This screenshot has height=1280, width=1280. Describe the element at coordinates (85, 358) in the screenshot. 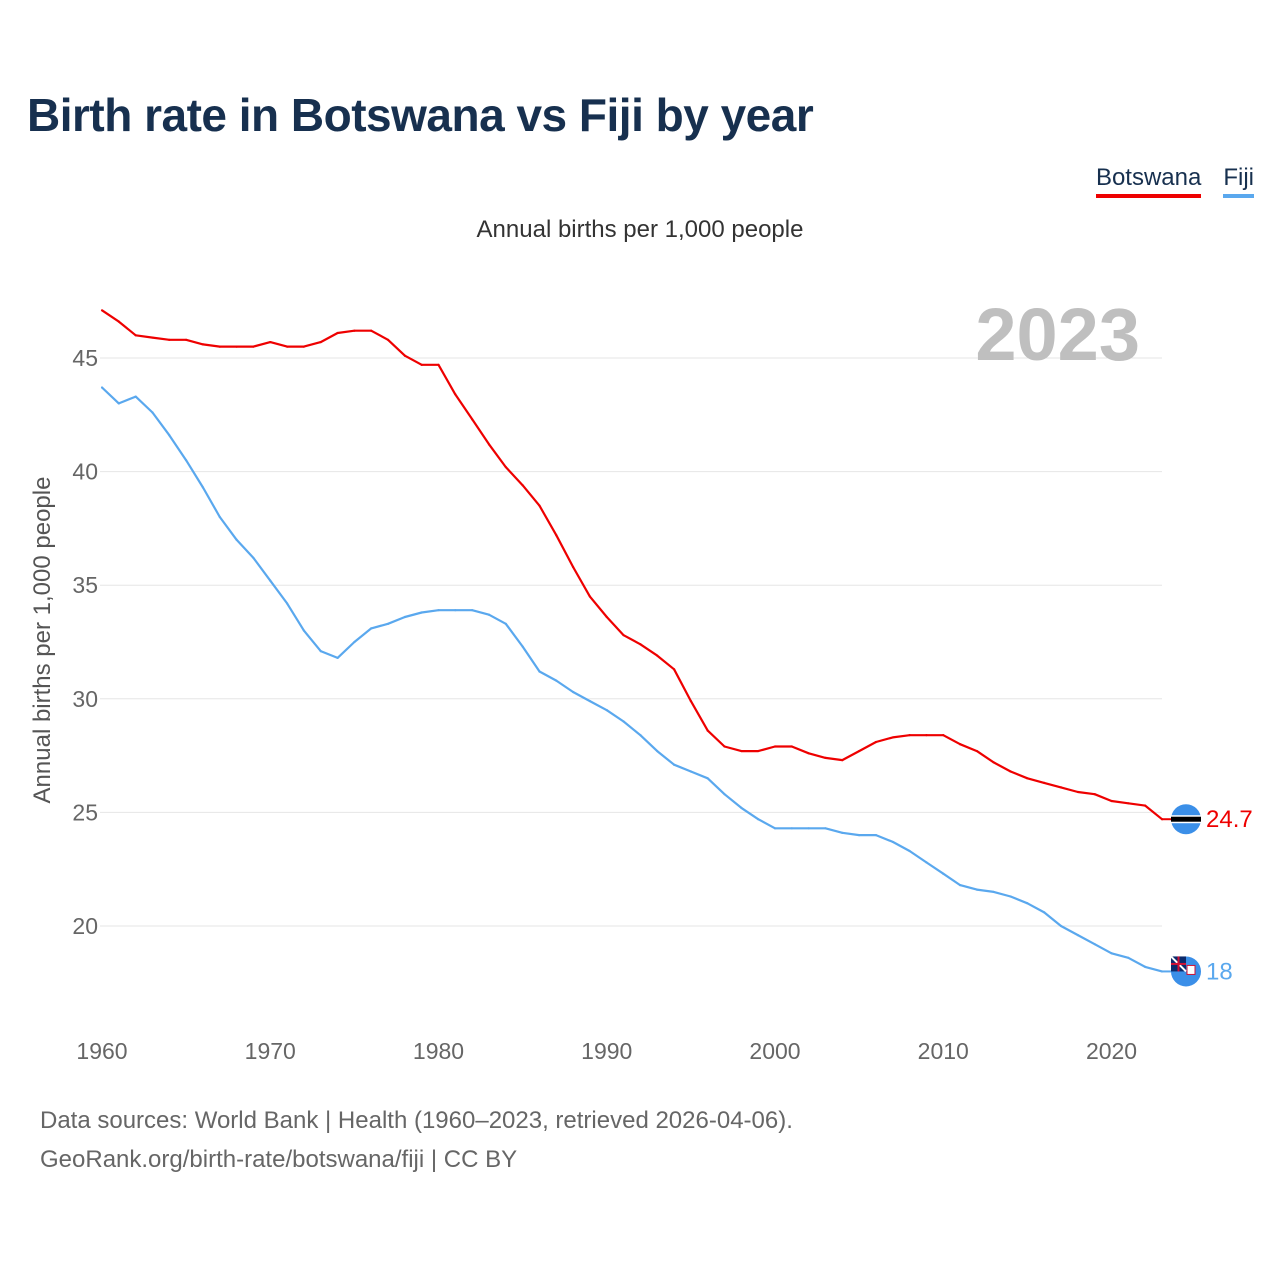

I see `y-tick-label: 45` at that location.